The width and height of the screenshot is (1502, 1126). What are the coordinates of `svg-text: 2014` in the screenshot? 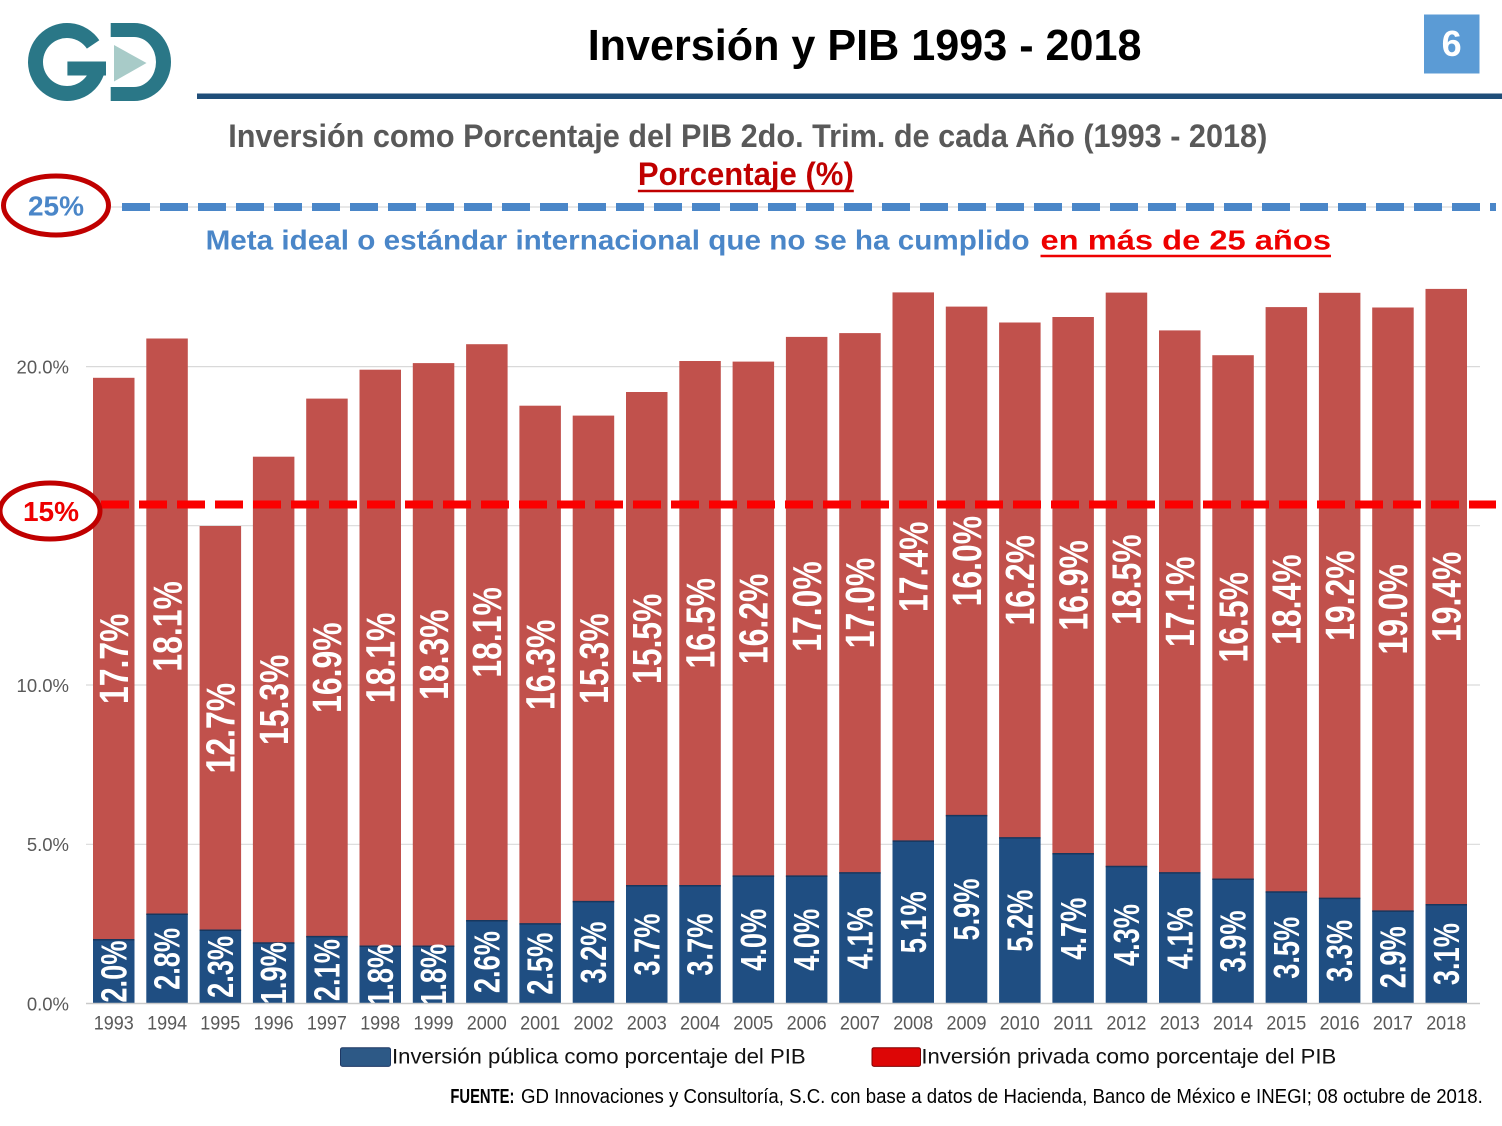 It's located at (1233, 1024).